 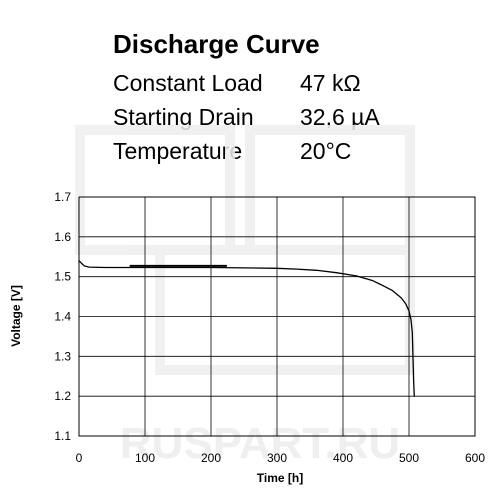 I want to click on y-tick-label: 1.1, so click(x=62, y=436).